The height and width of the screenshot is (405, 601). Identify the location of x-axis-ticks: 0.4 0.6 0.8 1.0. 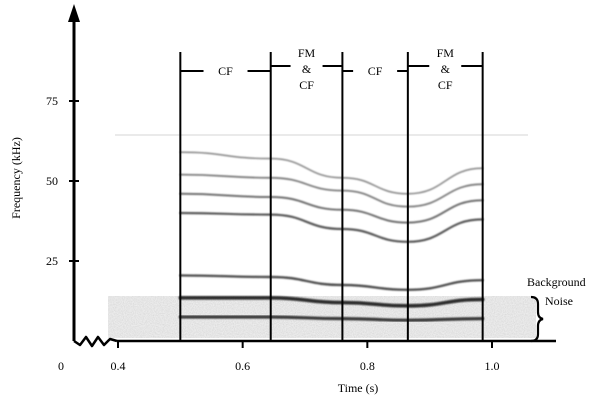
(305, 357).